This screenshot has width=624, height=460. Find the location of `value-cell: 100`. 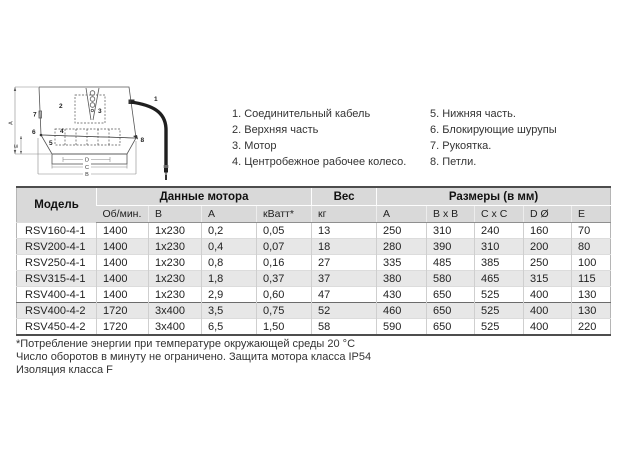

value-cell: 100 is located at coordinates (591, 262).